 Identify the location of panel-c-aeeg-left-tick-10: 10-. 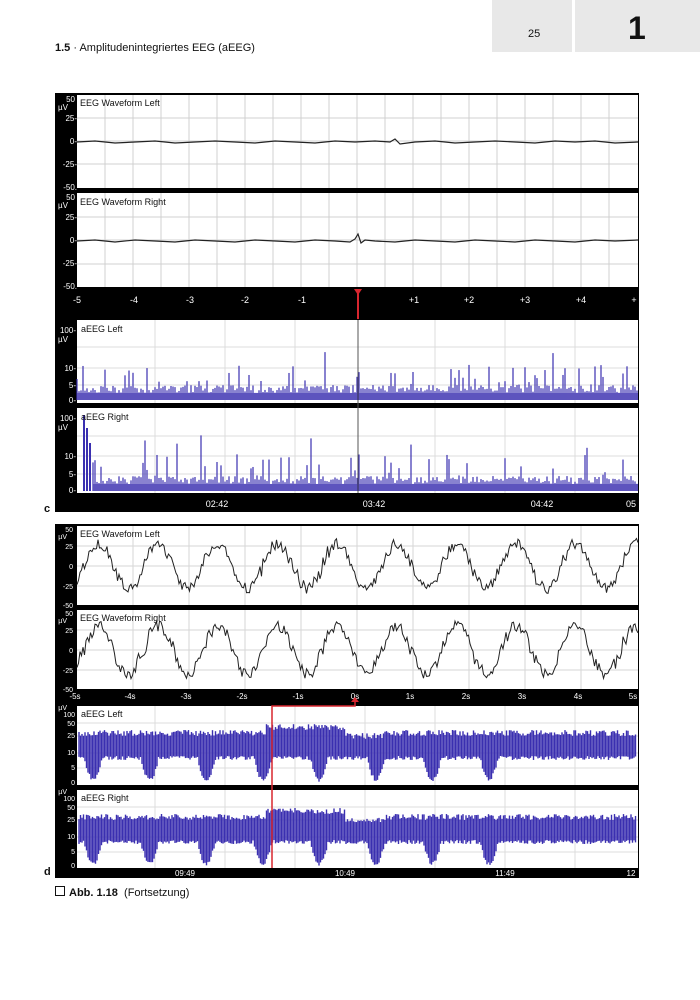
(70, 368).